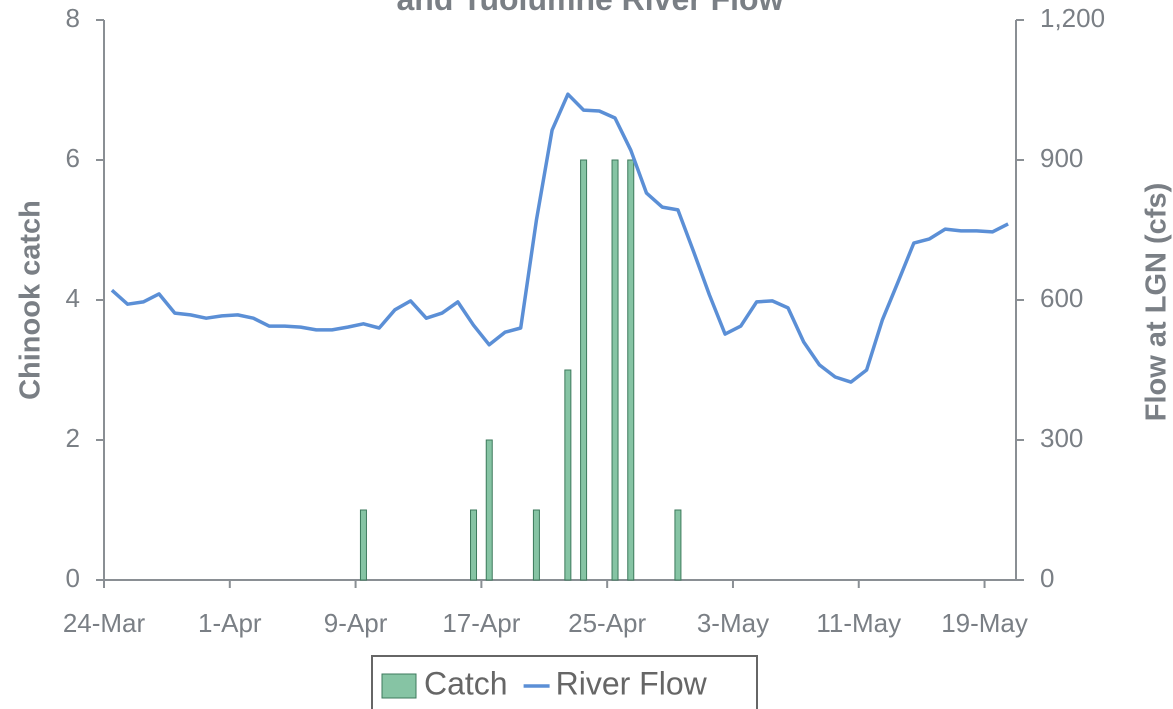  What do you see at coordinates (73, 438) in the screenshot?
I see `y-tick-label: 2` at bounding box center [73, 438].